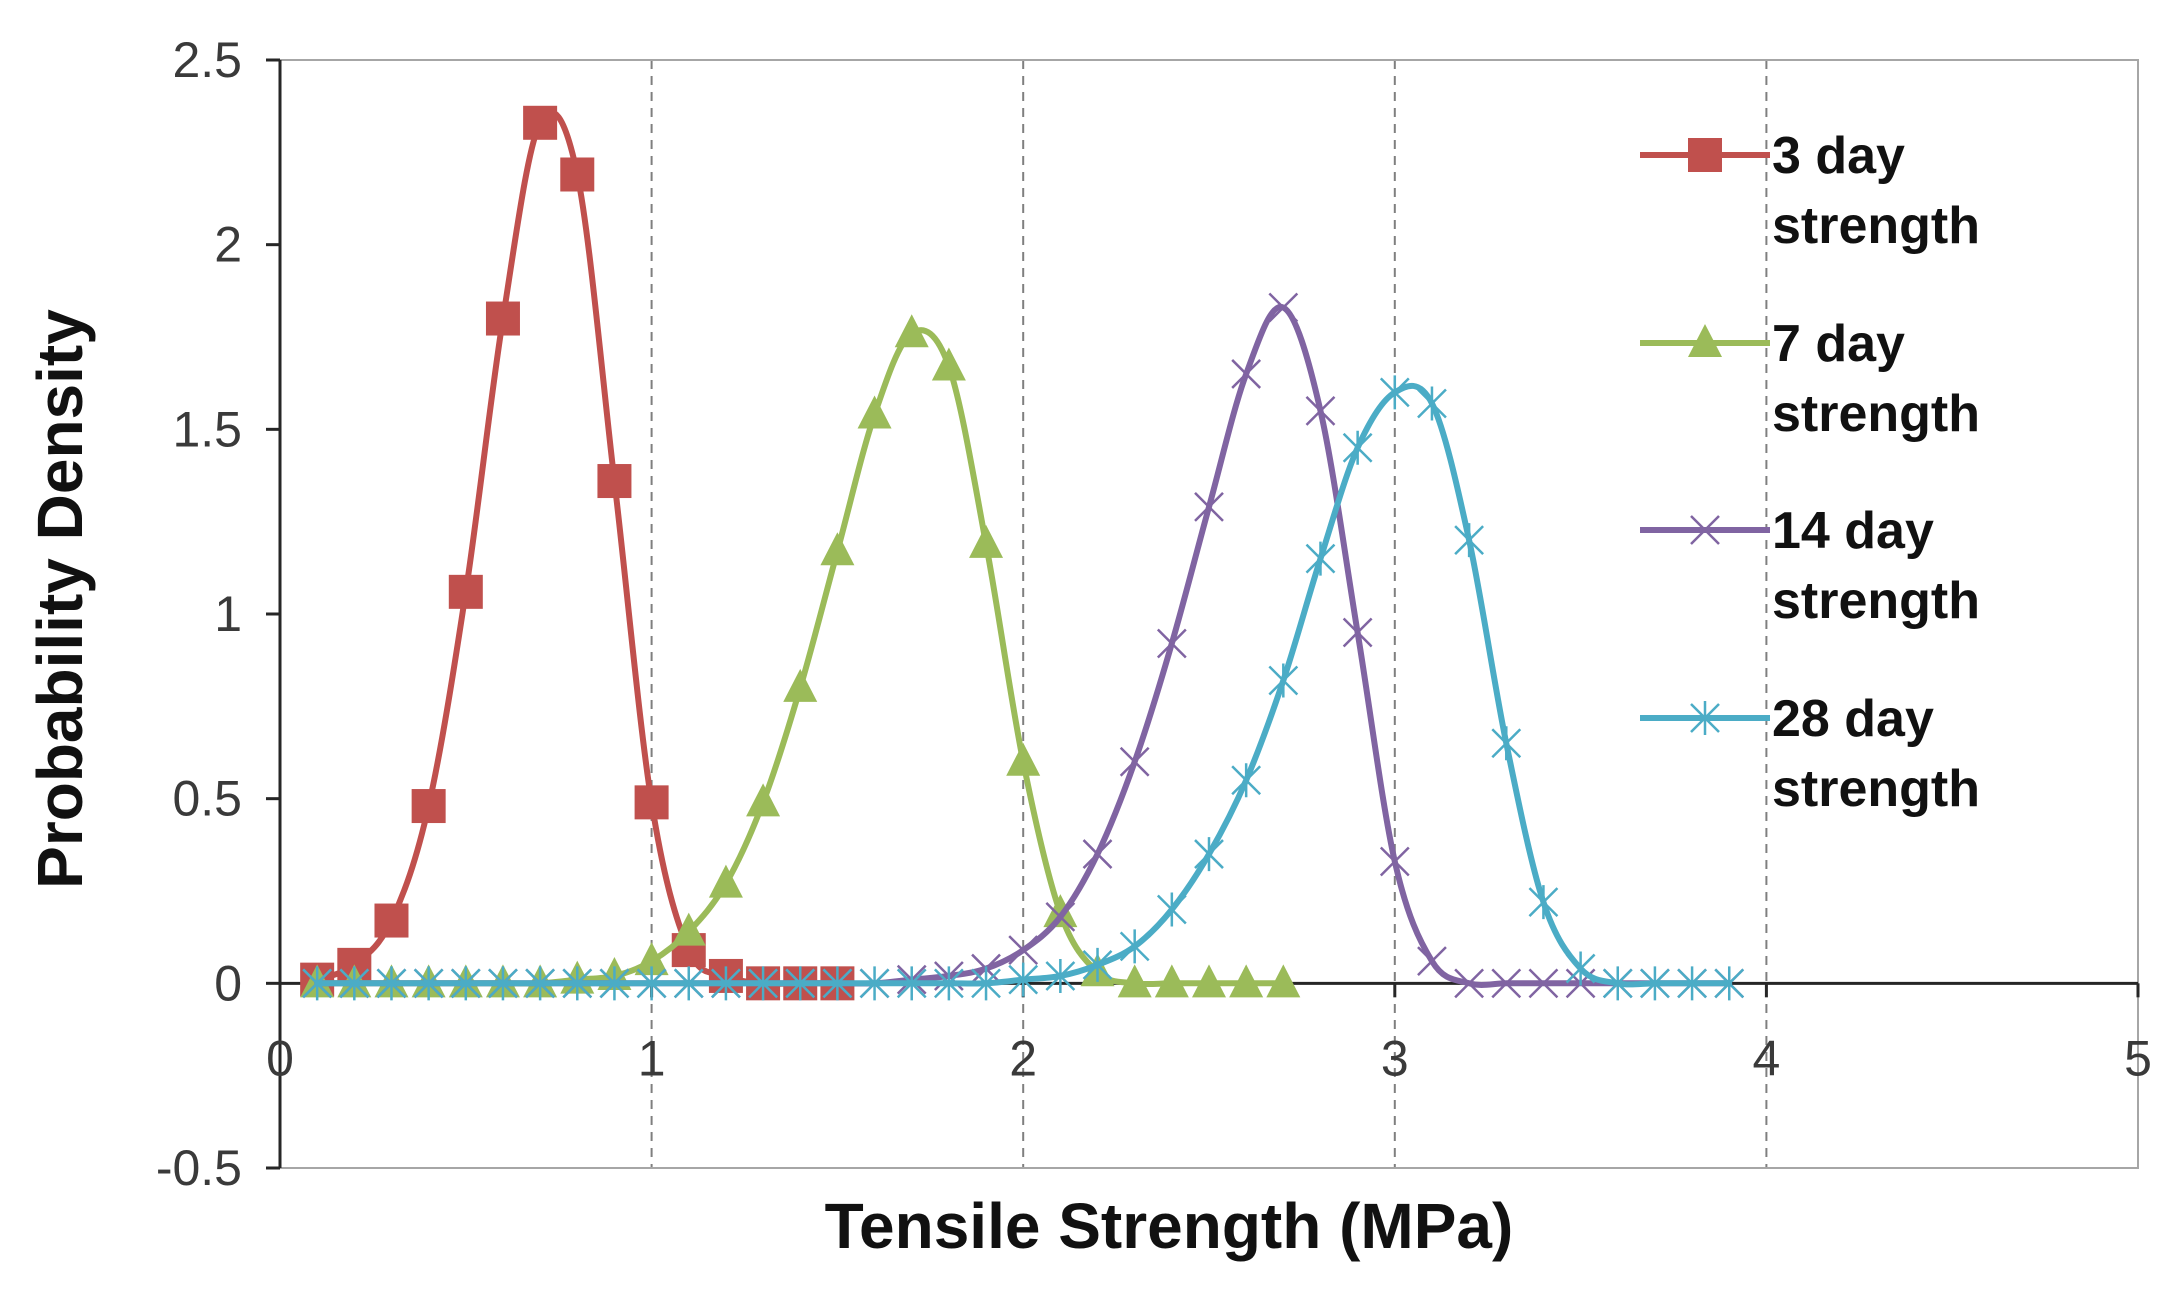  What do you see at coordinates (354, 983) in the screenshot?
I see `data-point-28-day-strength-0.2` at bounding box center [354, 983].